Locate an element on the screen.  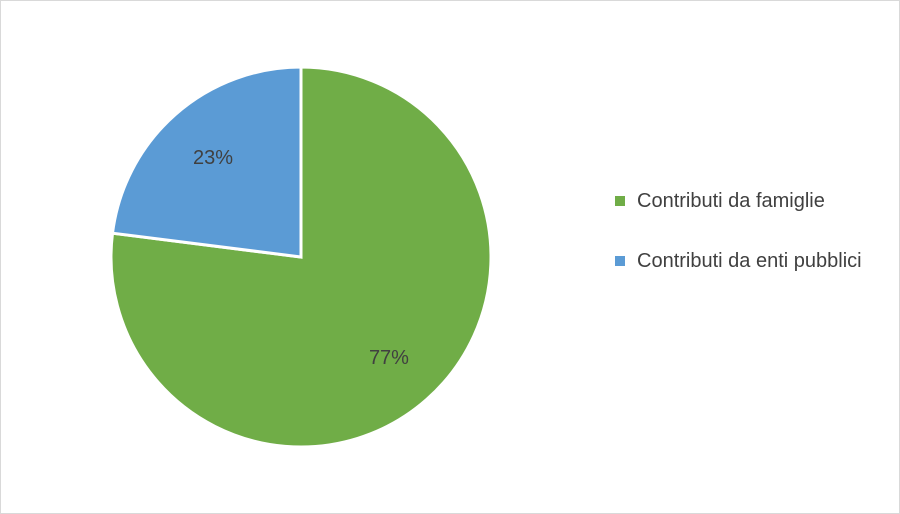
legend-swatch-famiglie is located at coordinates (620, 201).